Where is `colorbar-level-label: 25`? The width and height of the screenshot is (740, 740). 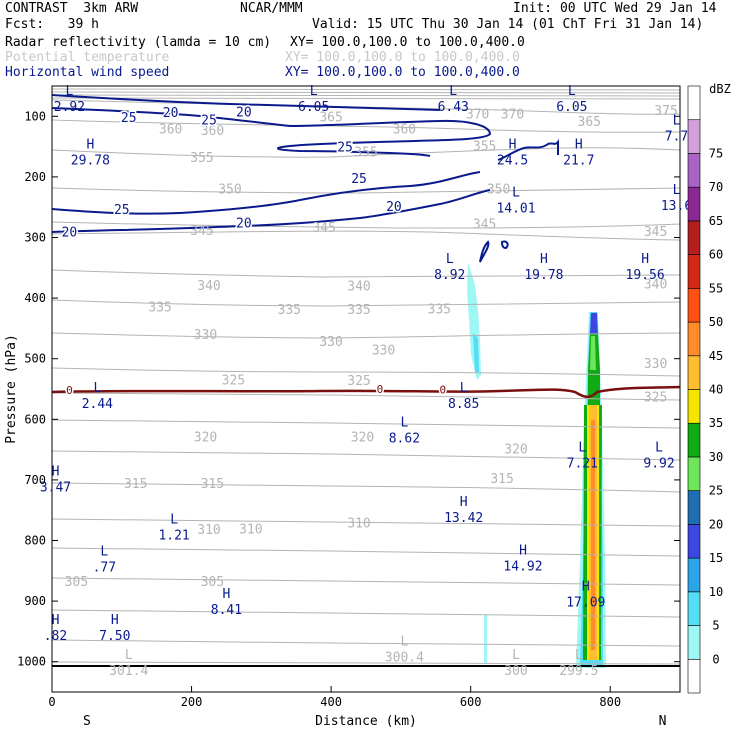
colorbar-level-label: 25 is located at coordinates (716, 491).